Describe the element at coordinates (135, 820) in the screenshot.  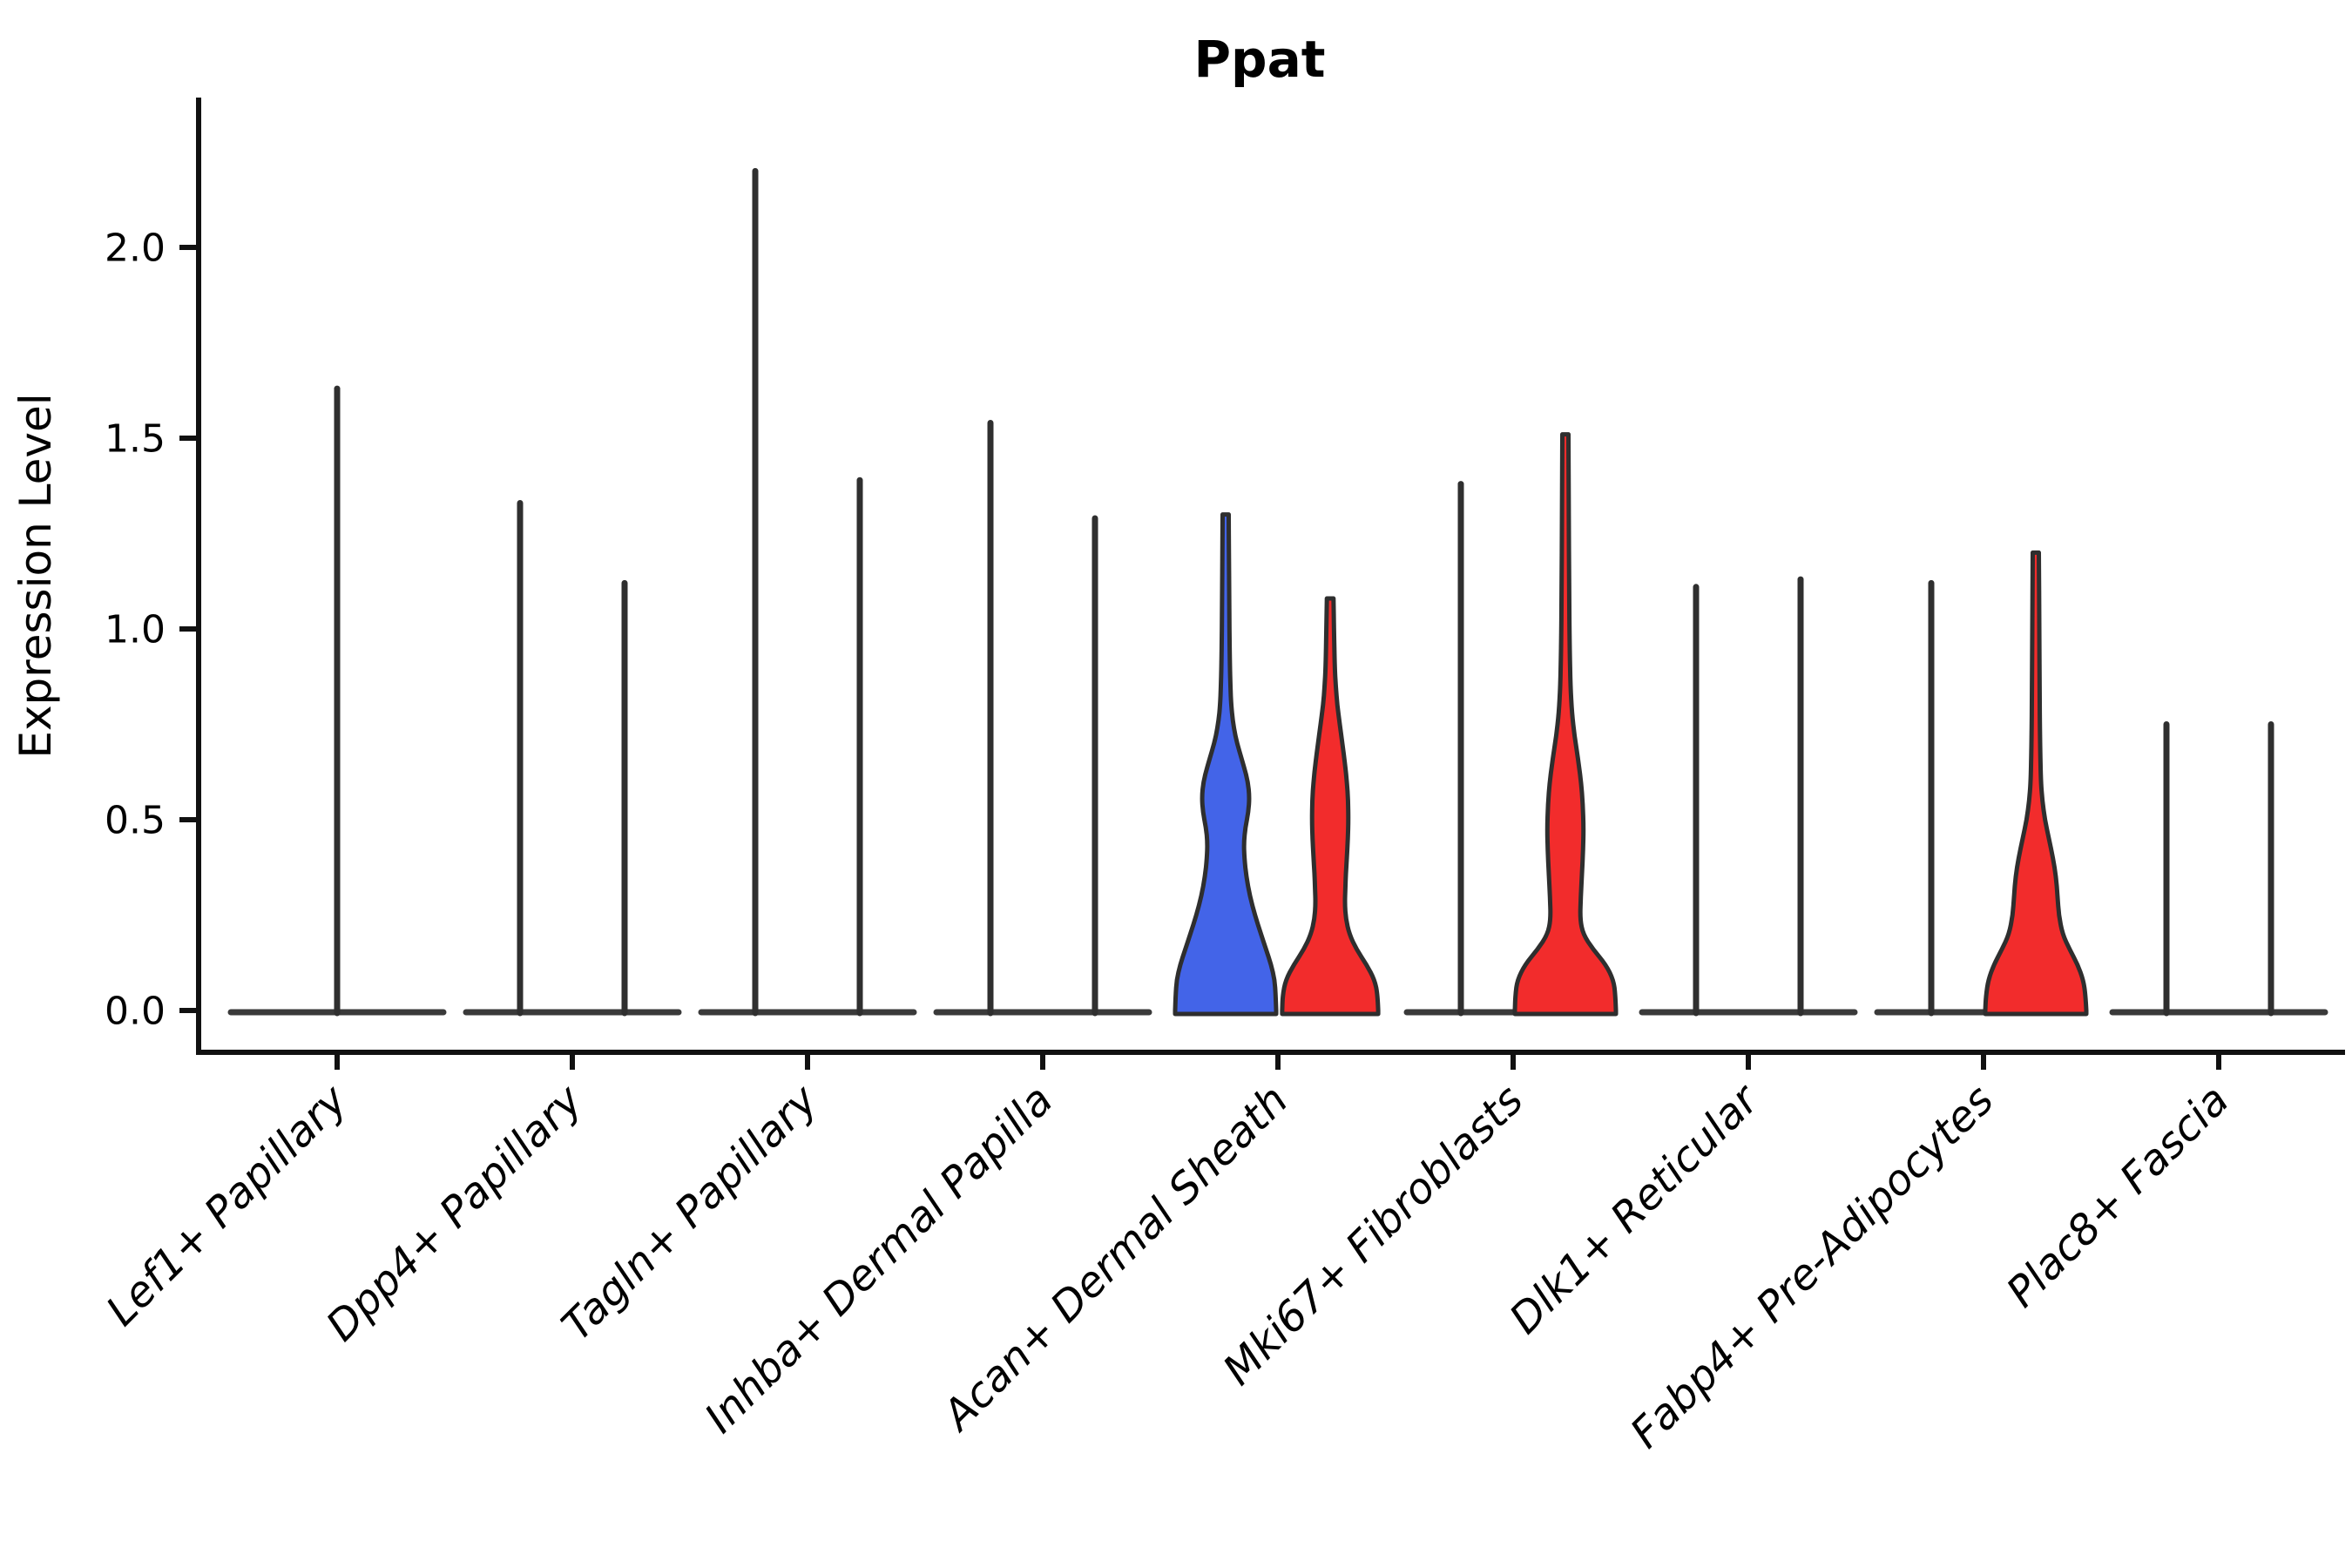
I see `y-tick-label: 0.5` at that location.